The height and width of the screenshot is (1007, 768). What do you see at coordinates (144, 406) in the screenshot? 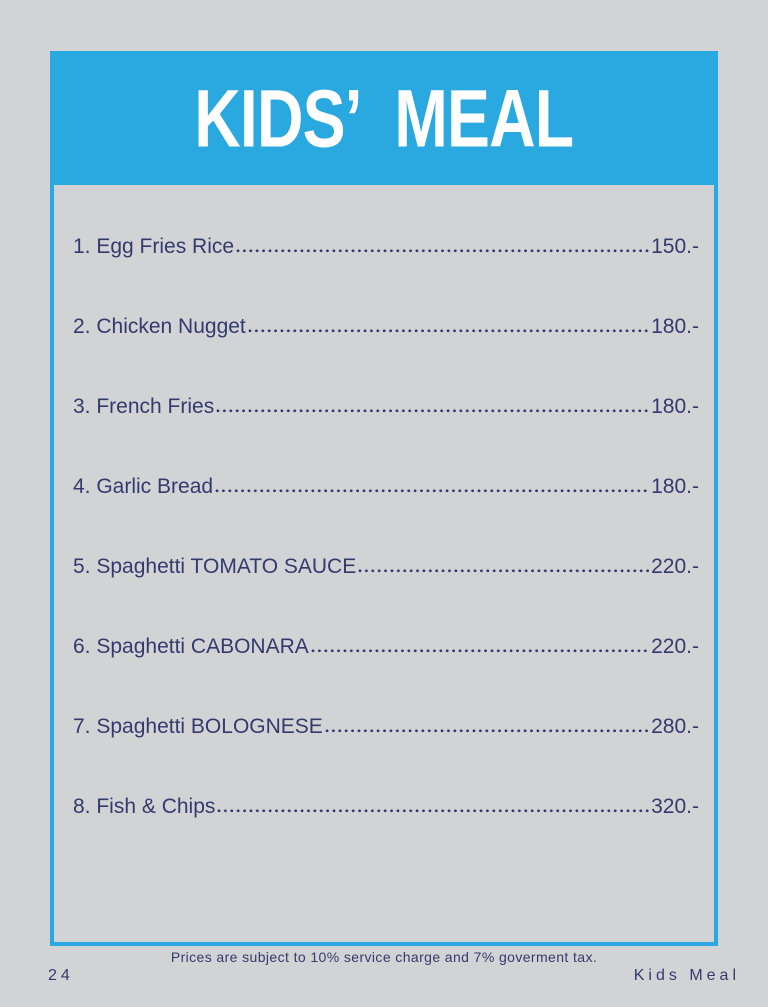
I see `menu-item-label: 3. French Fries` at bounding box center [144, 406].